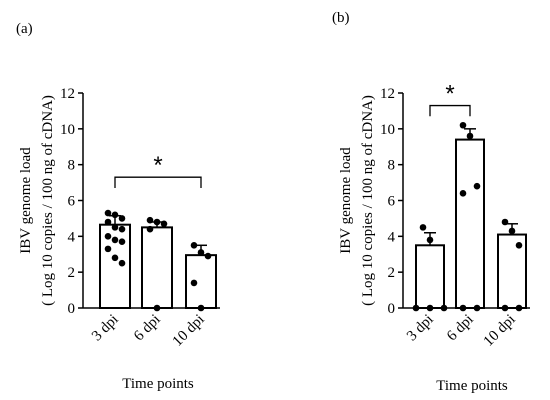 This screenshot has width=550, height=400. What do you see at coordinates (346, 200) in the screenshot?
I see `y-axis-title-line1-b: IBV genome load` at bounding box center [346, 200].